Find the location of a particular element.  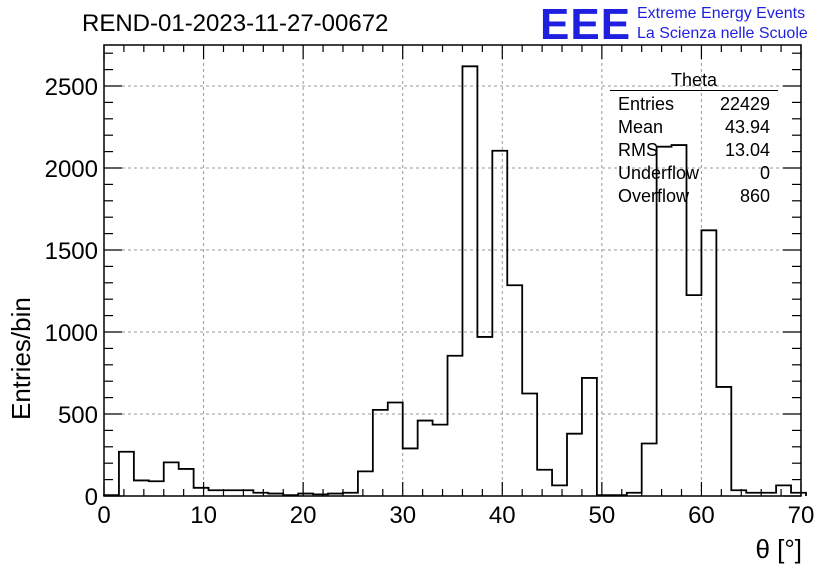

x-axis-label: θ [°] is located at coordinates (778, 549).